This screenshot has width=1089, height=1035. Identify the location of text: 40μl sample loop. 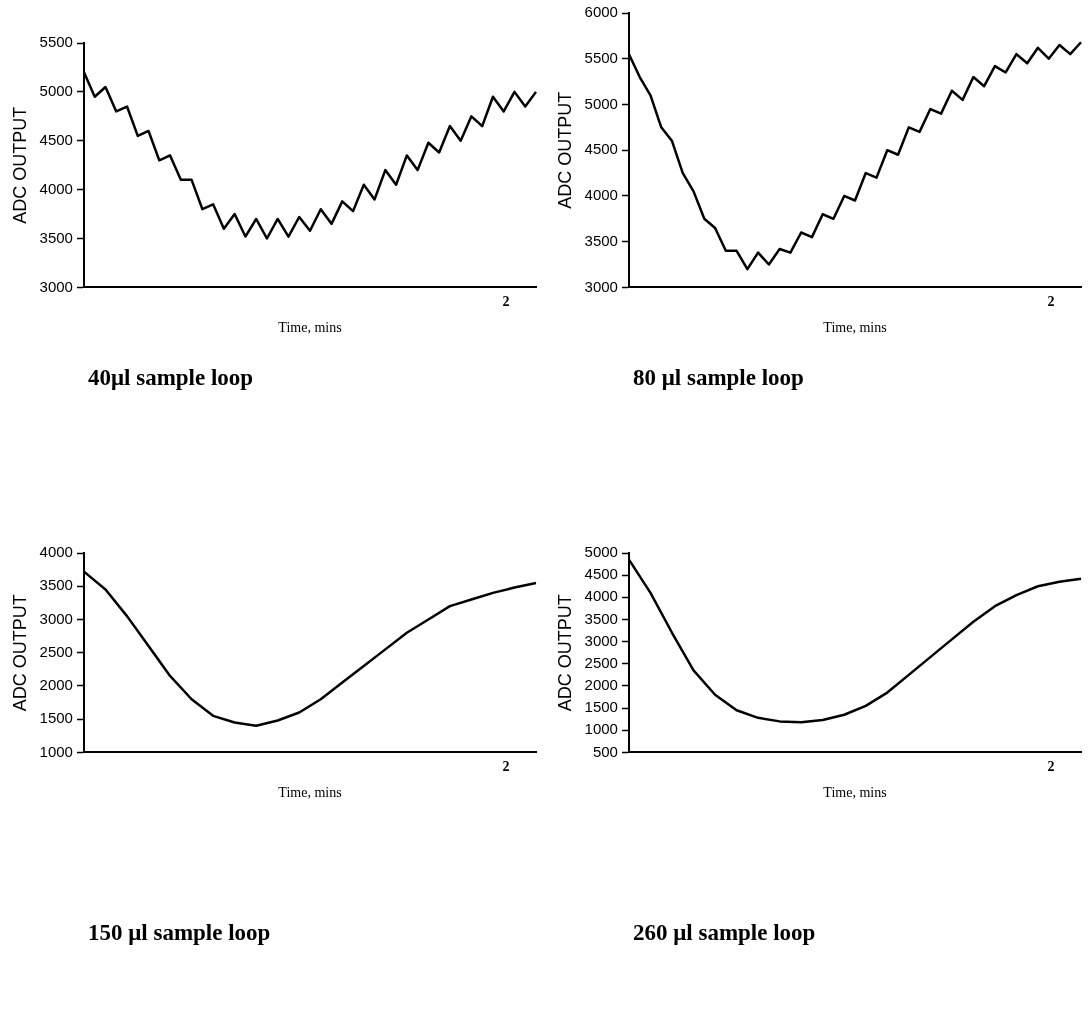
(171, 378).